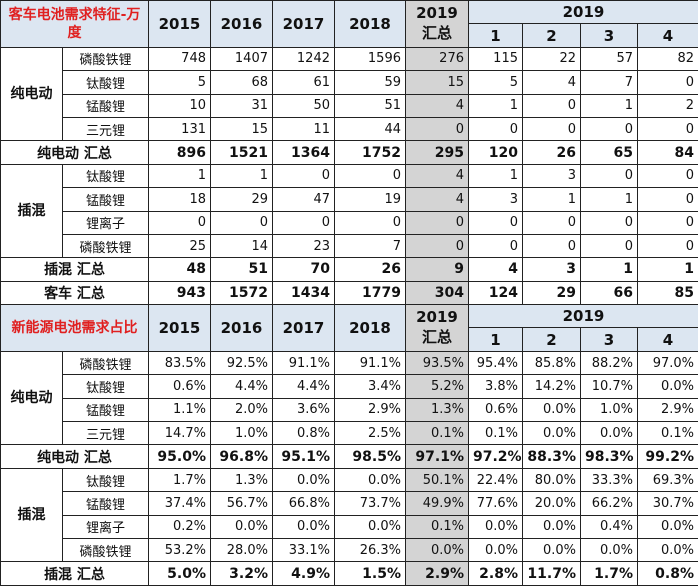 Image resolution: width=698 pixels, height=586 pixels. Describe the element at coordinates (180, 245) in the screenshot. I see `cell-value: 25` at that location.